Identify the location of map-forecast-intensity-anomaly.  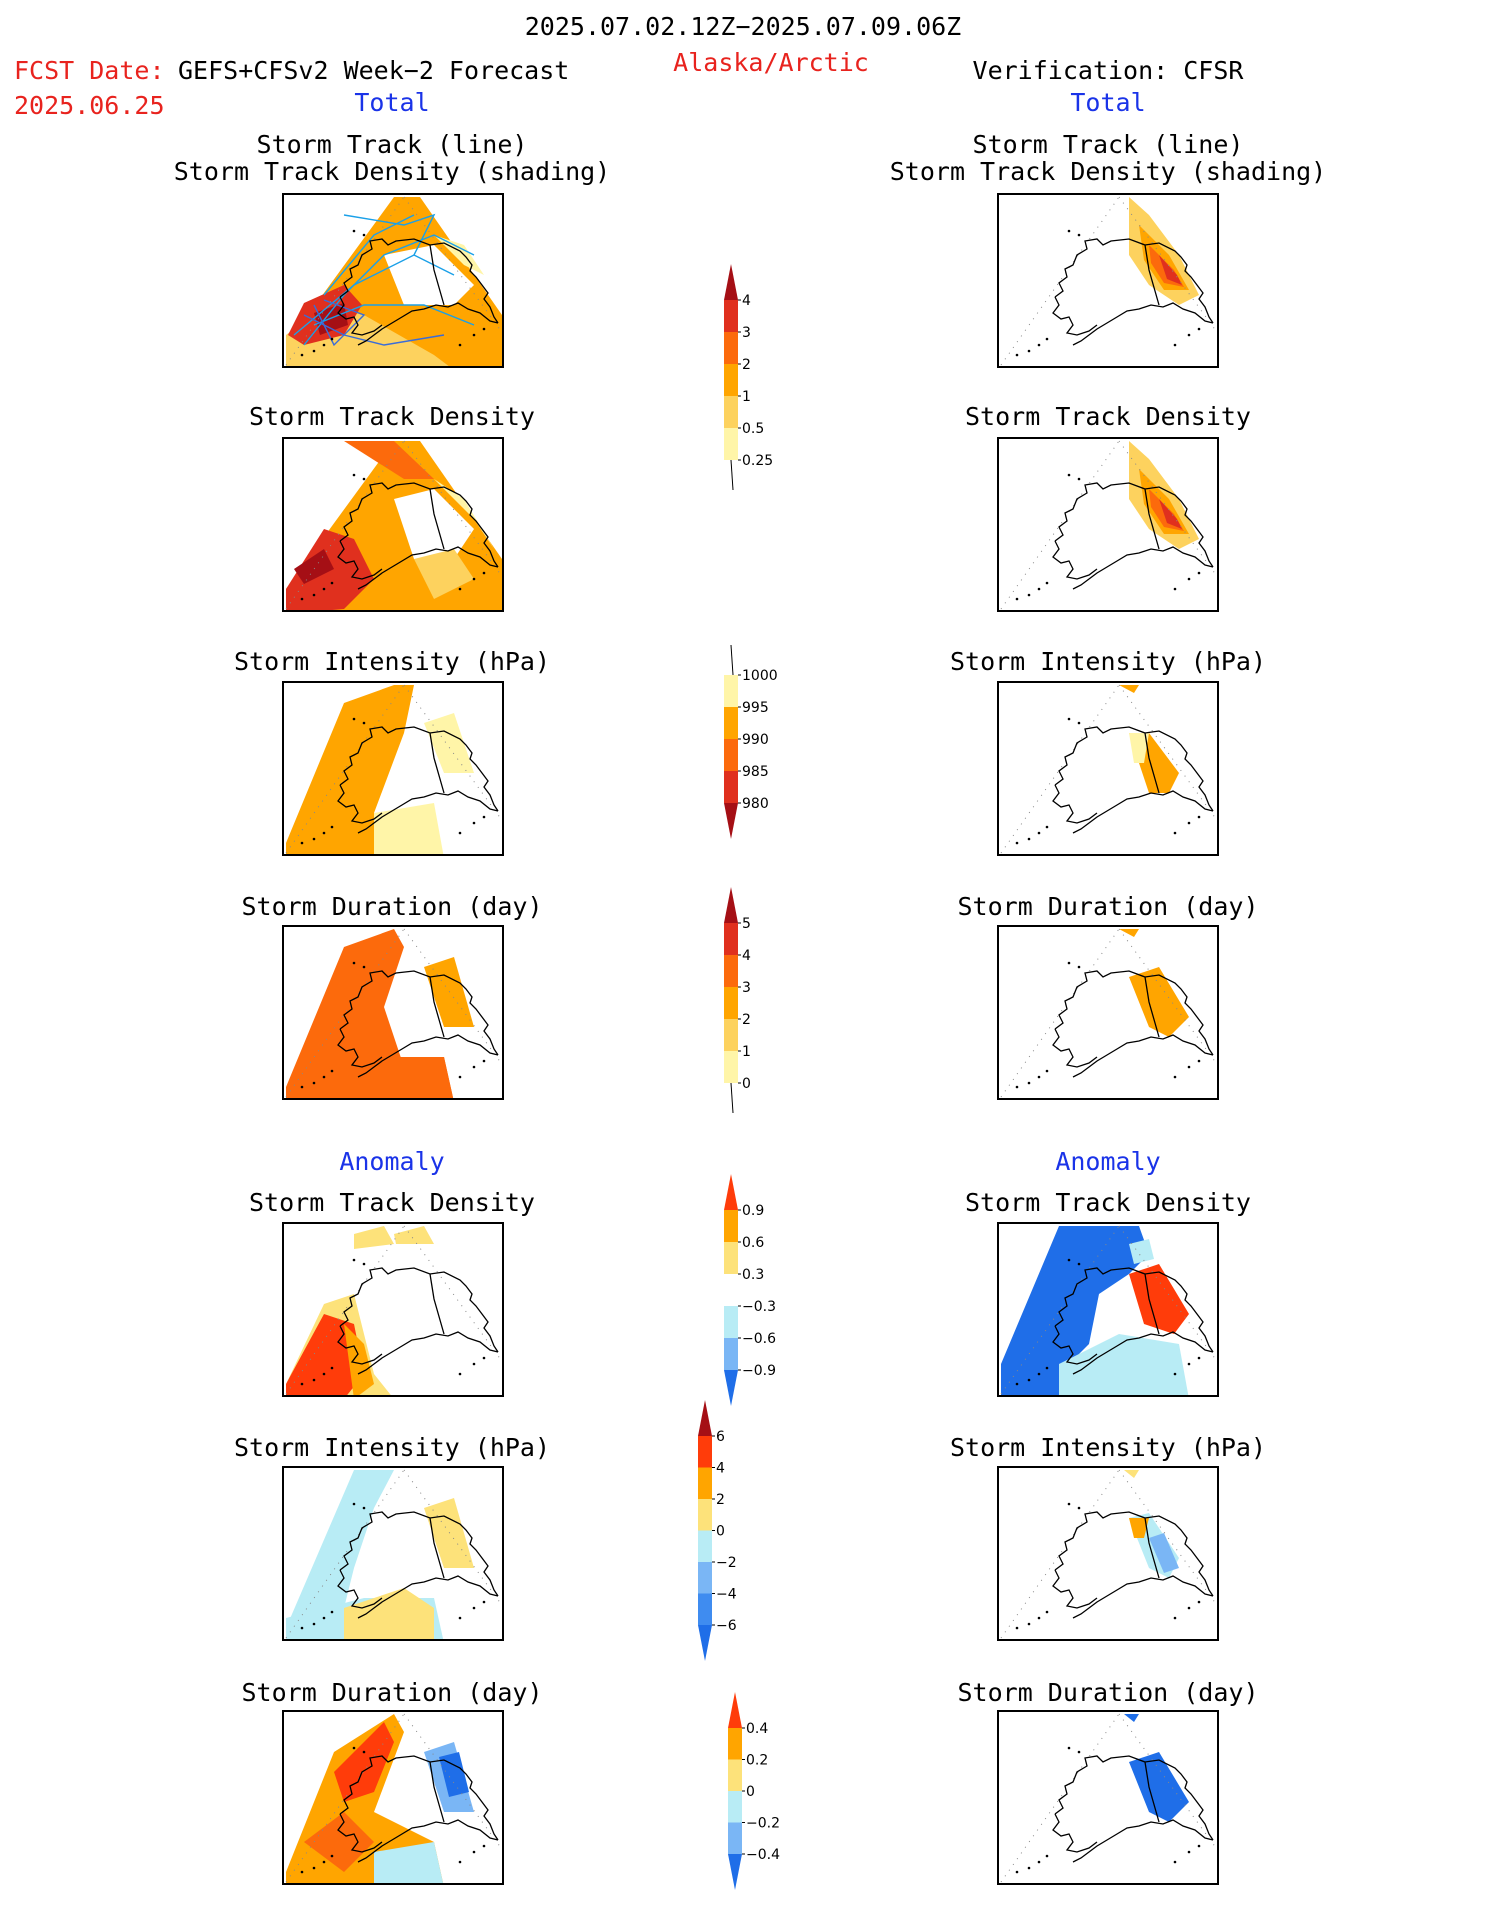
(393, 1553).